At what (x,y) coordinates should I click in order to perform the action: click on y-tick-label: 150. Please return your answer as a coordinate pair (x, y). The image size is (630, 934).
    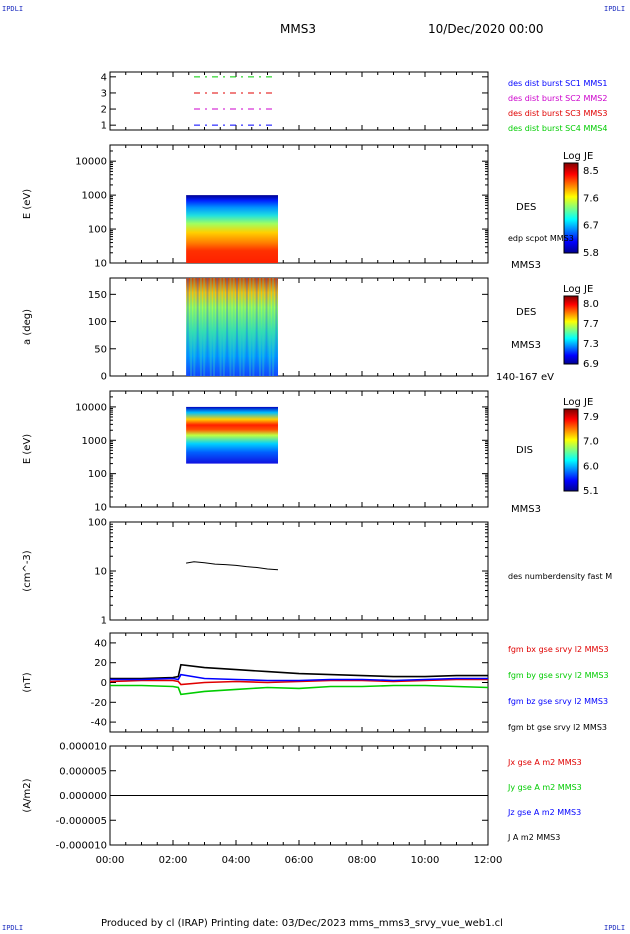
    Looking at the image, I should click on (97, 295).